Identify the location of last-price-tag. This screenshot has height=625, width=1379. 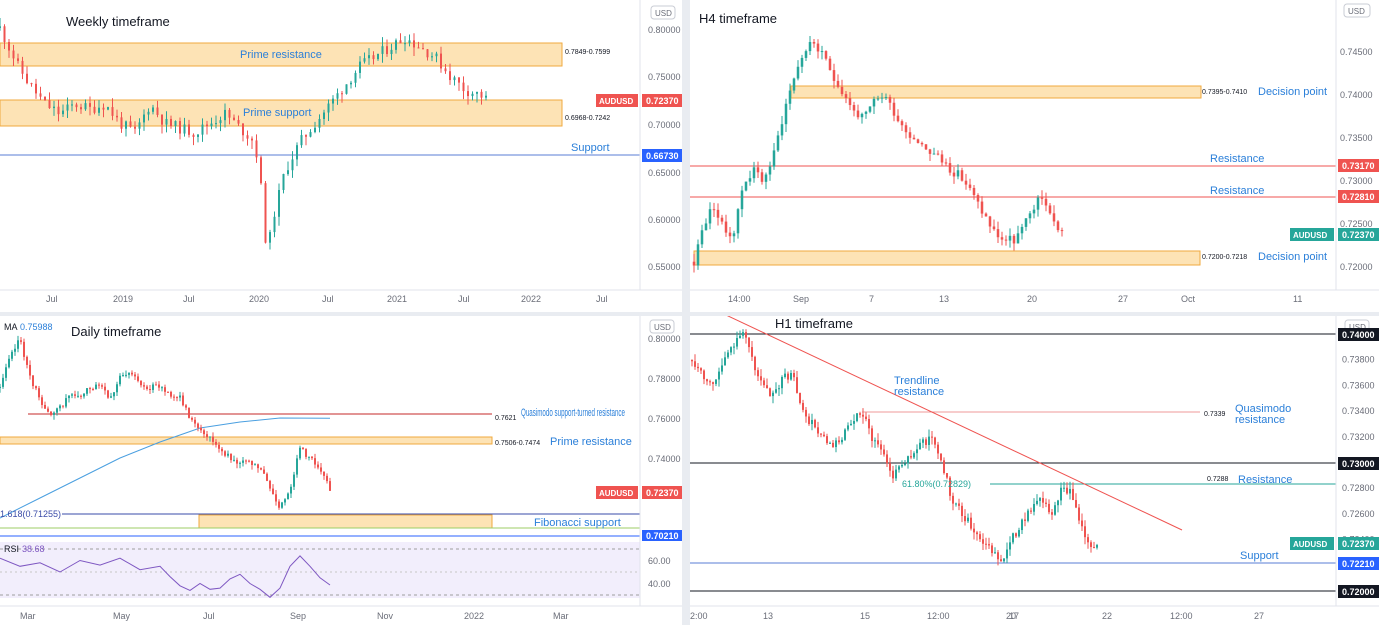
(662, 492).